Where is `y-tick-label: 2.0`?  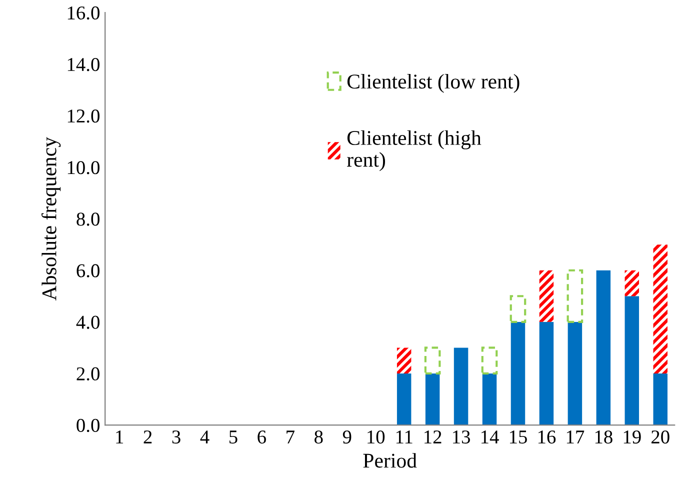 y-tick-label: 2.0 is located at coordinates (88, 373).